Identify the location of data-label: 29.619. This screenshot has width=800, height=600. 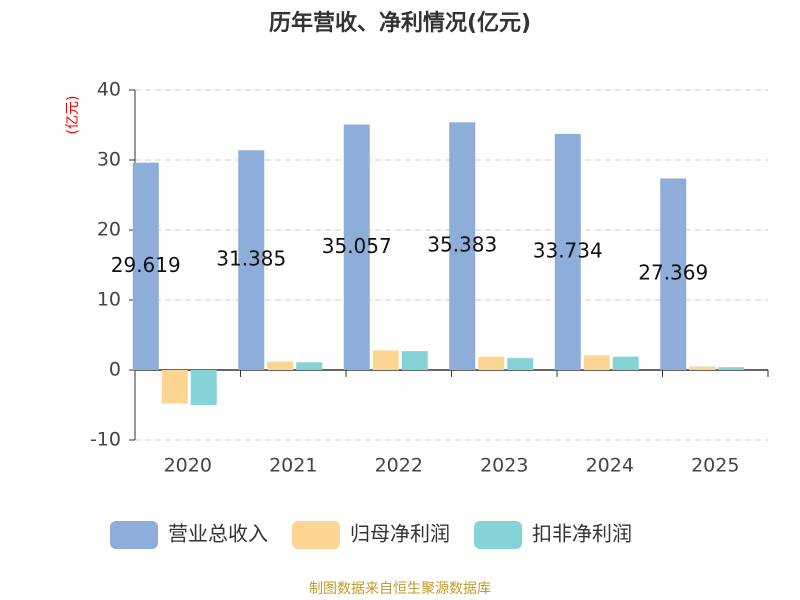
(146, 265).